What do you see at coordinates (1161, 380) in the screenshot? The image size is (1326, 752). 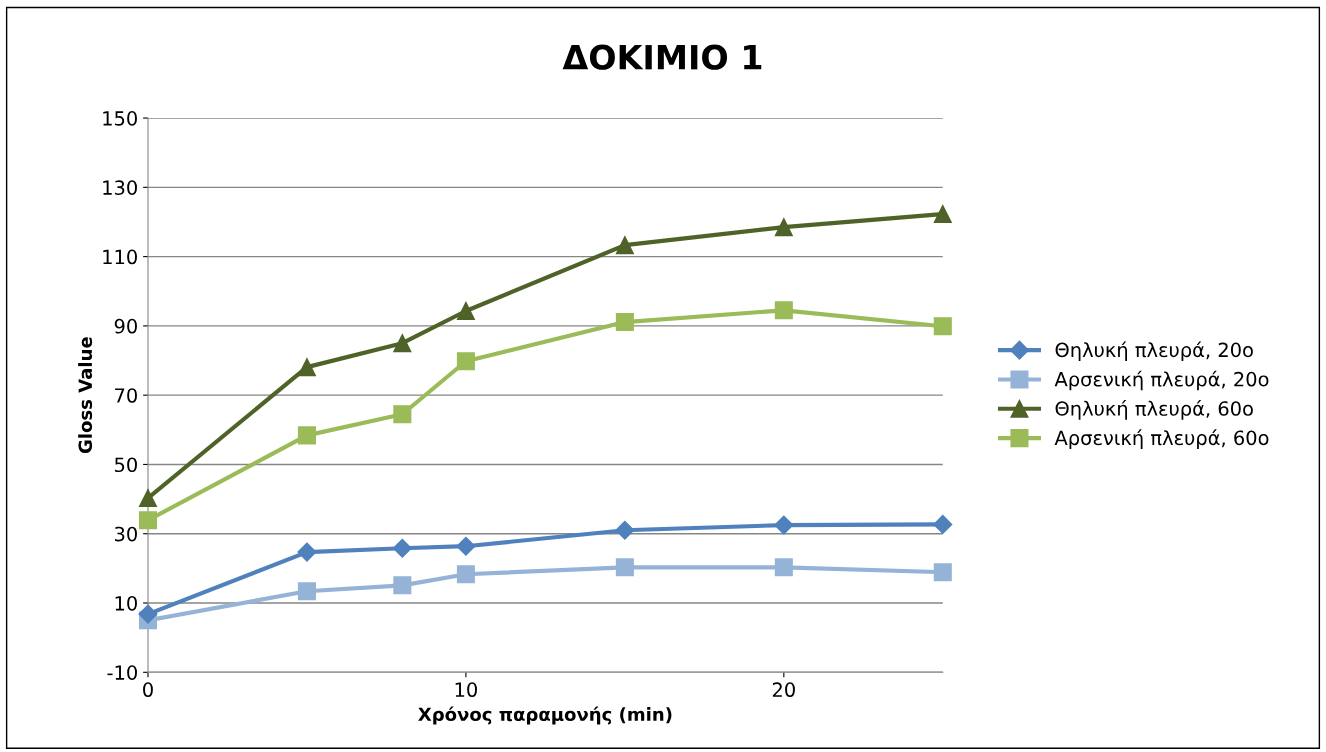 I see `legend-label: Αρσενική πλευρά, 20o` at bounding box center [1161, 380].